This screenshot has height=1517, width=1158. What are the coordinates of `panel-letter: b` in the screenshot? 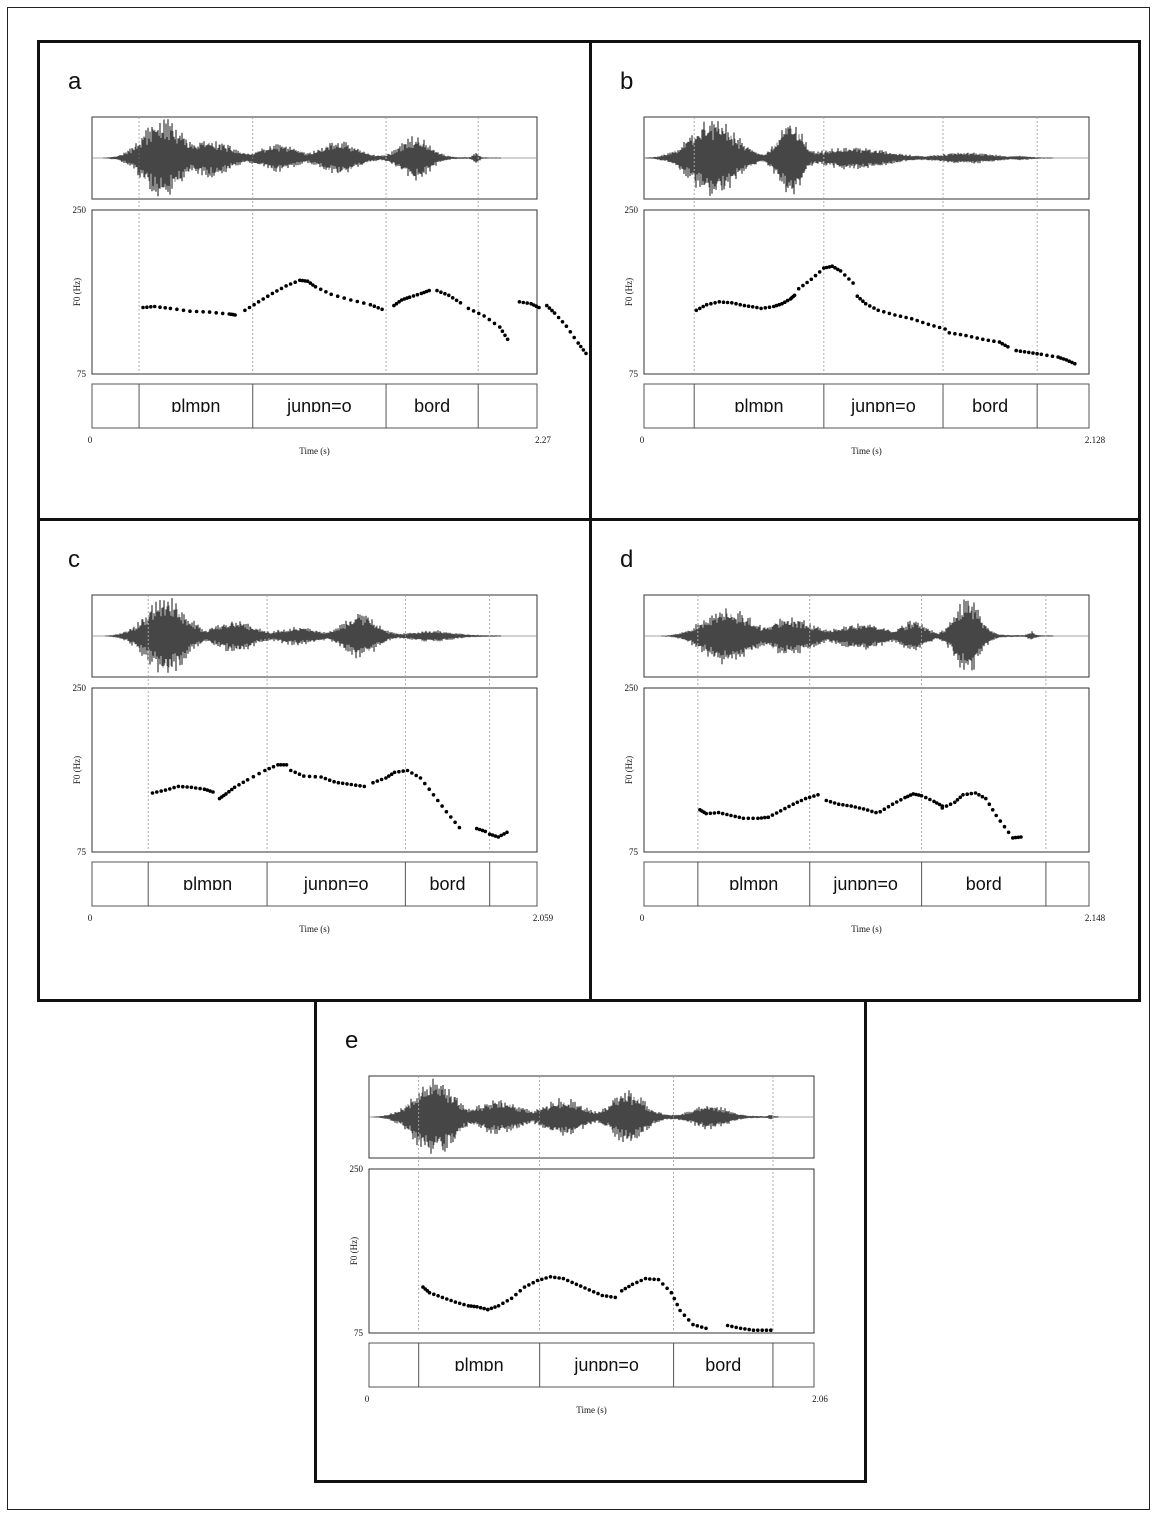 It's located at (626, 81).